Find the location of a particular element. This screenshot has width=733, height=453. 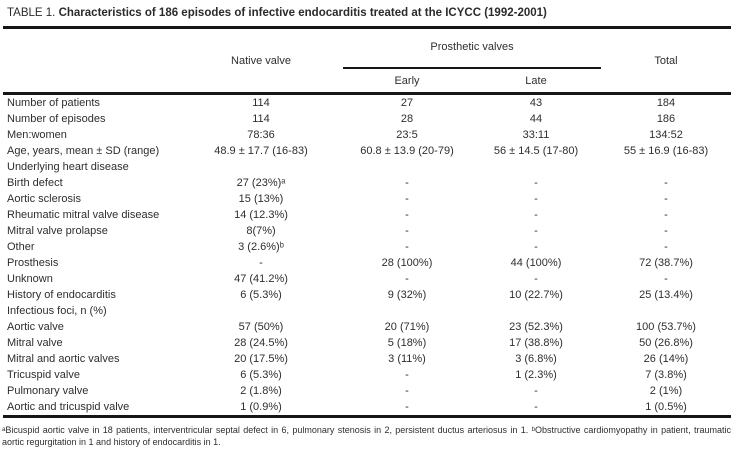

cell-prosthetic-late: 43 is located at coordinates (536, 103).